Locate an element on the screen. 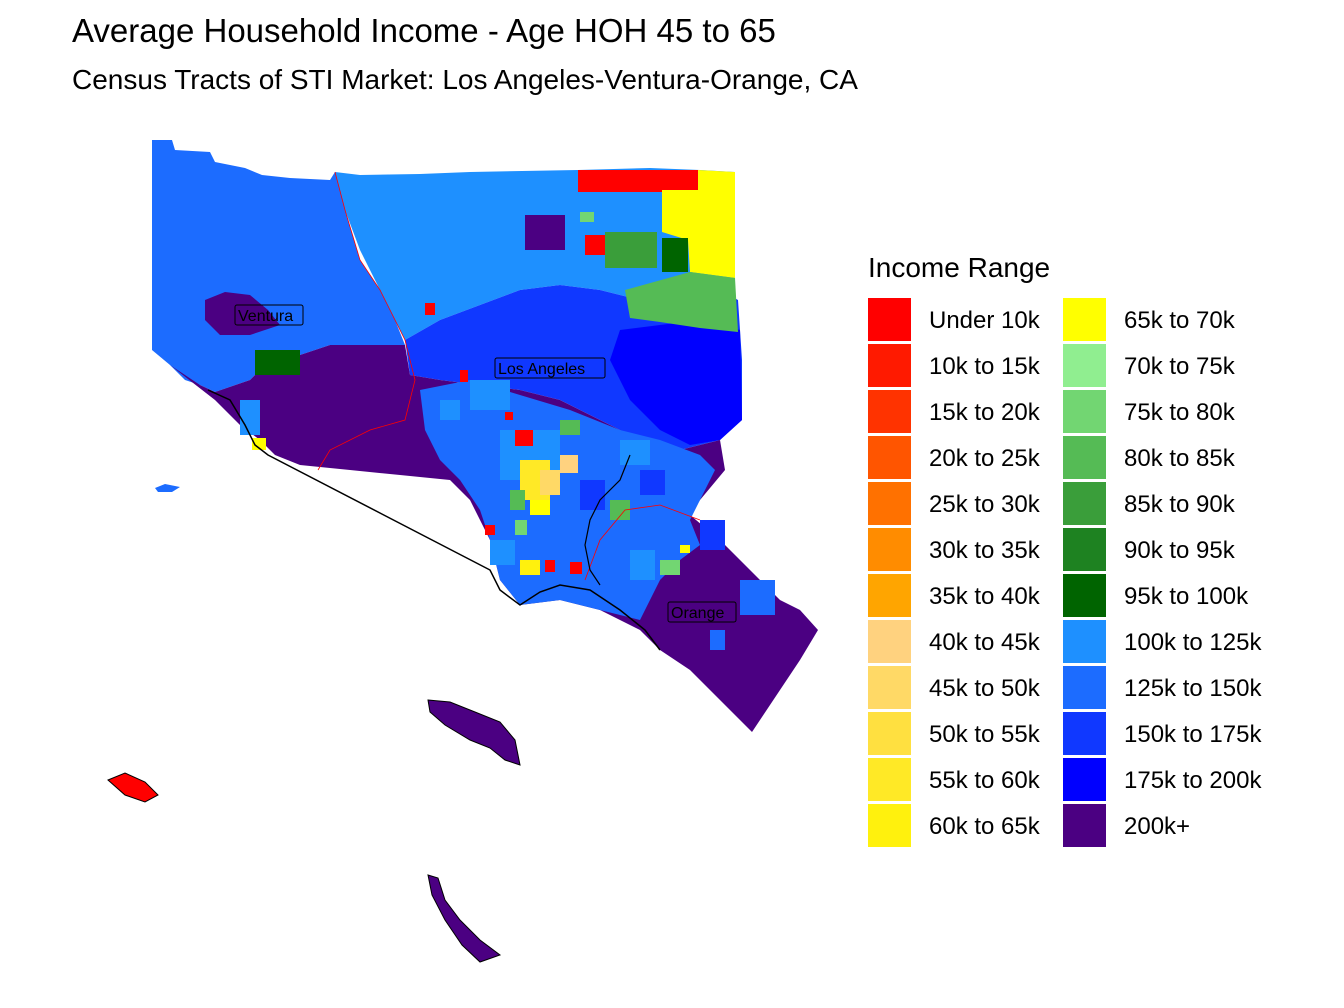 This screenshot has height=1008, width=1344. legend-label: 80k to 85k is located at coordinates (1179, 458).